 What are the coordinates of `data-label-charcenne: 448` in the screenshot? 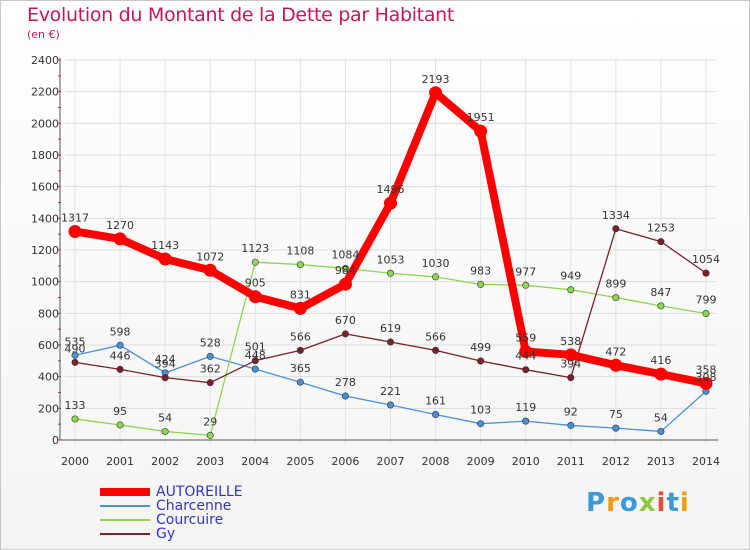 It's located at (255, 355).